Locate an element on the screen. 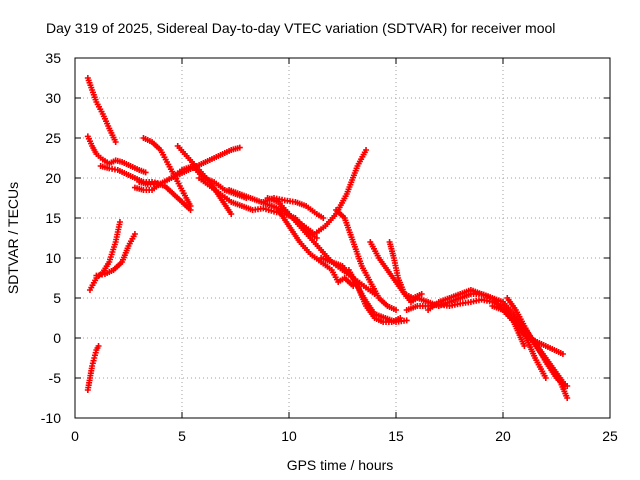 The width and height of the screenshot is (640, 480). x-tick-label: 0 is located at coordinates (75, 436).